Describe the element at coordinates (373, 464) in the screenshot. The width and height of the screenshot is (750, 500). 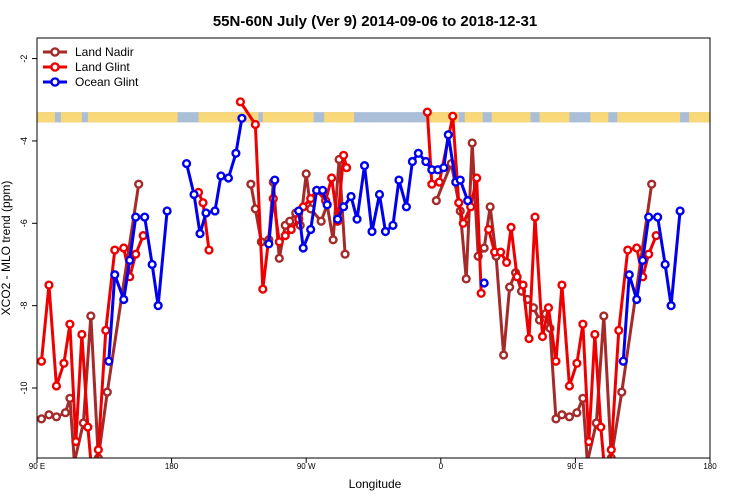
I see `x-axis: 90 E 180 90 W 0 90 E 180` at that location.